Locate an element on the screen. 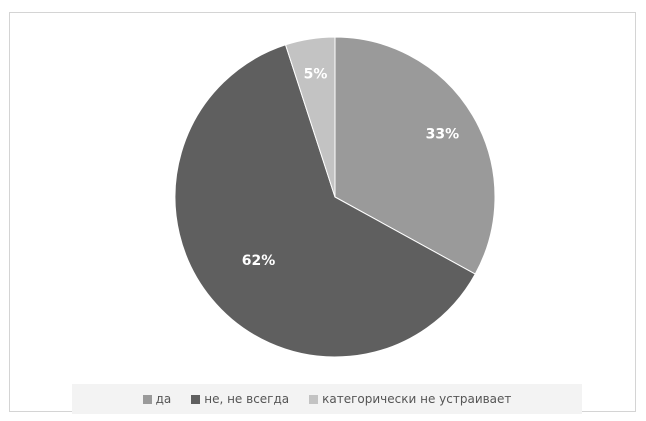 The image size is (646, 421). legend-entry-0: да is located at coordinates (157, 399).